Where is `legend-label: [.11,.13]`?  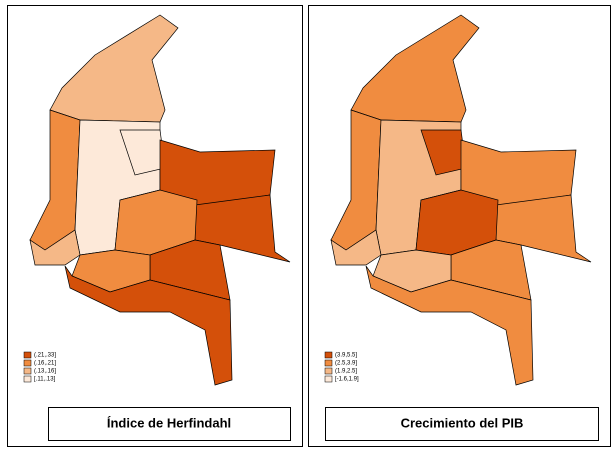
legend-label: [.11,.13] is located at coordinates (45, 380).